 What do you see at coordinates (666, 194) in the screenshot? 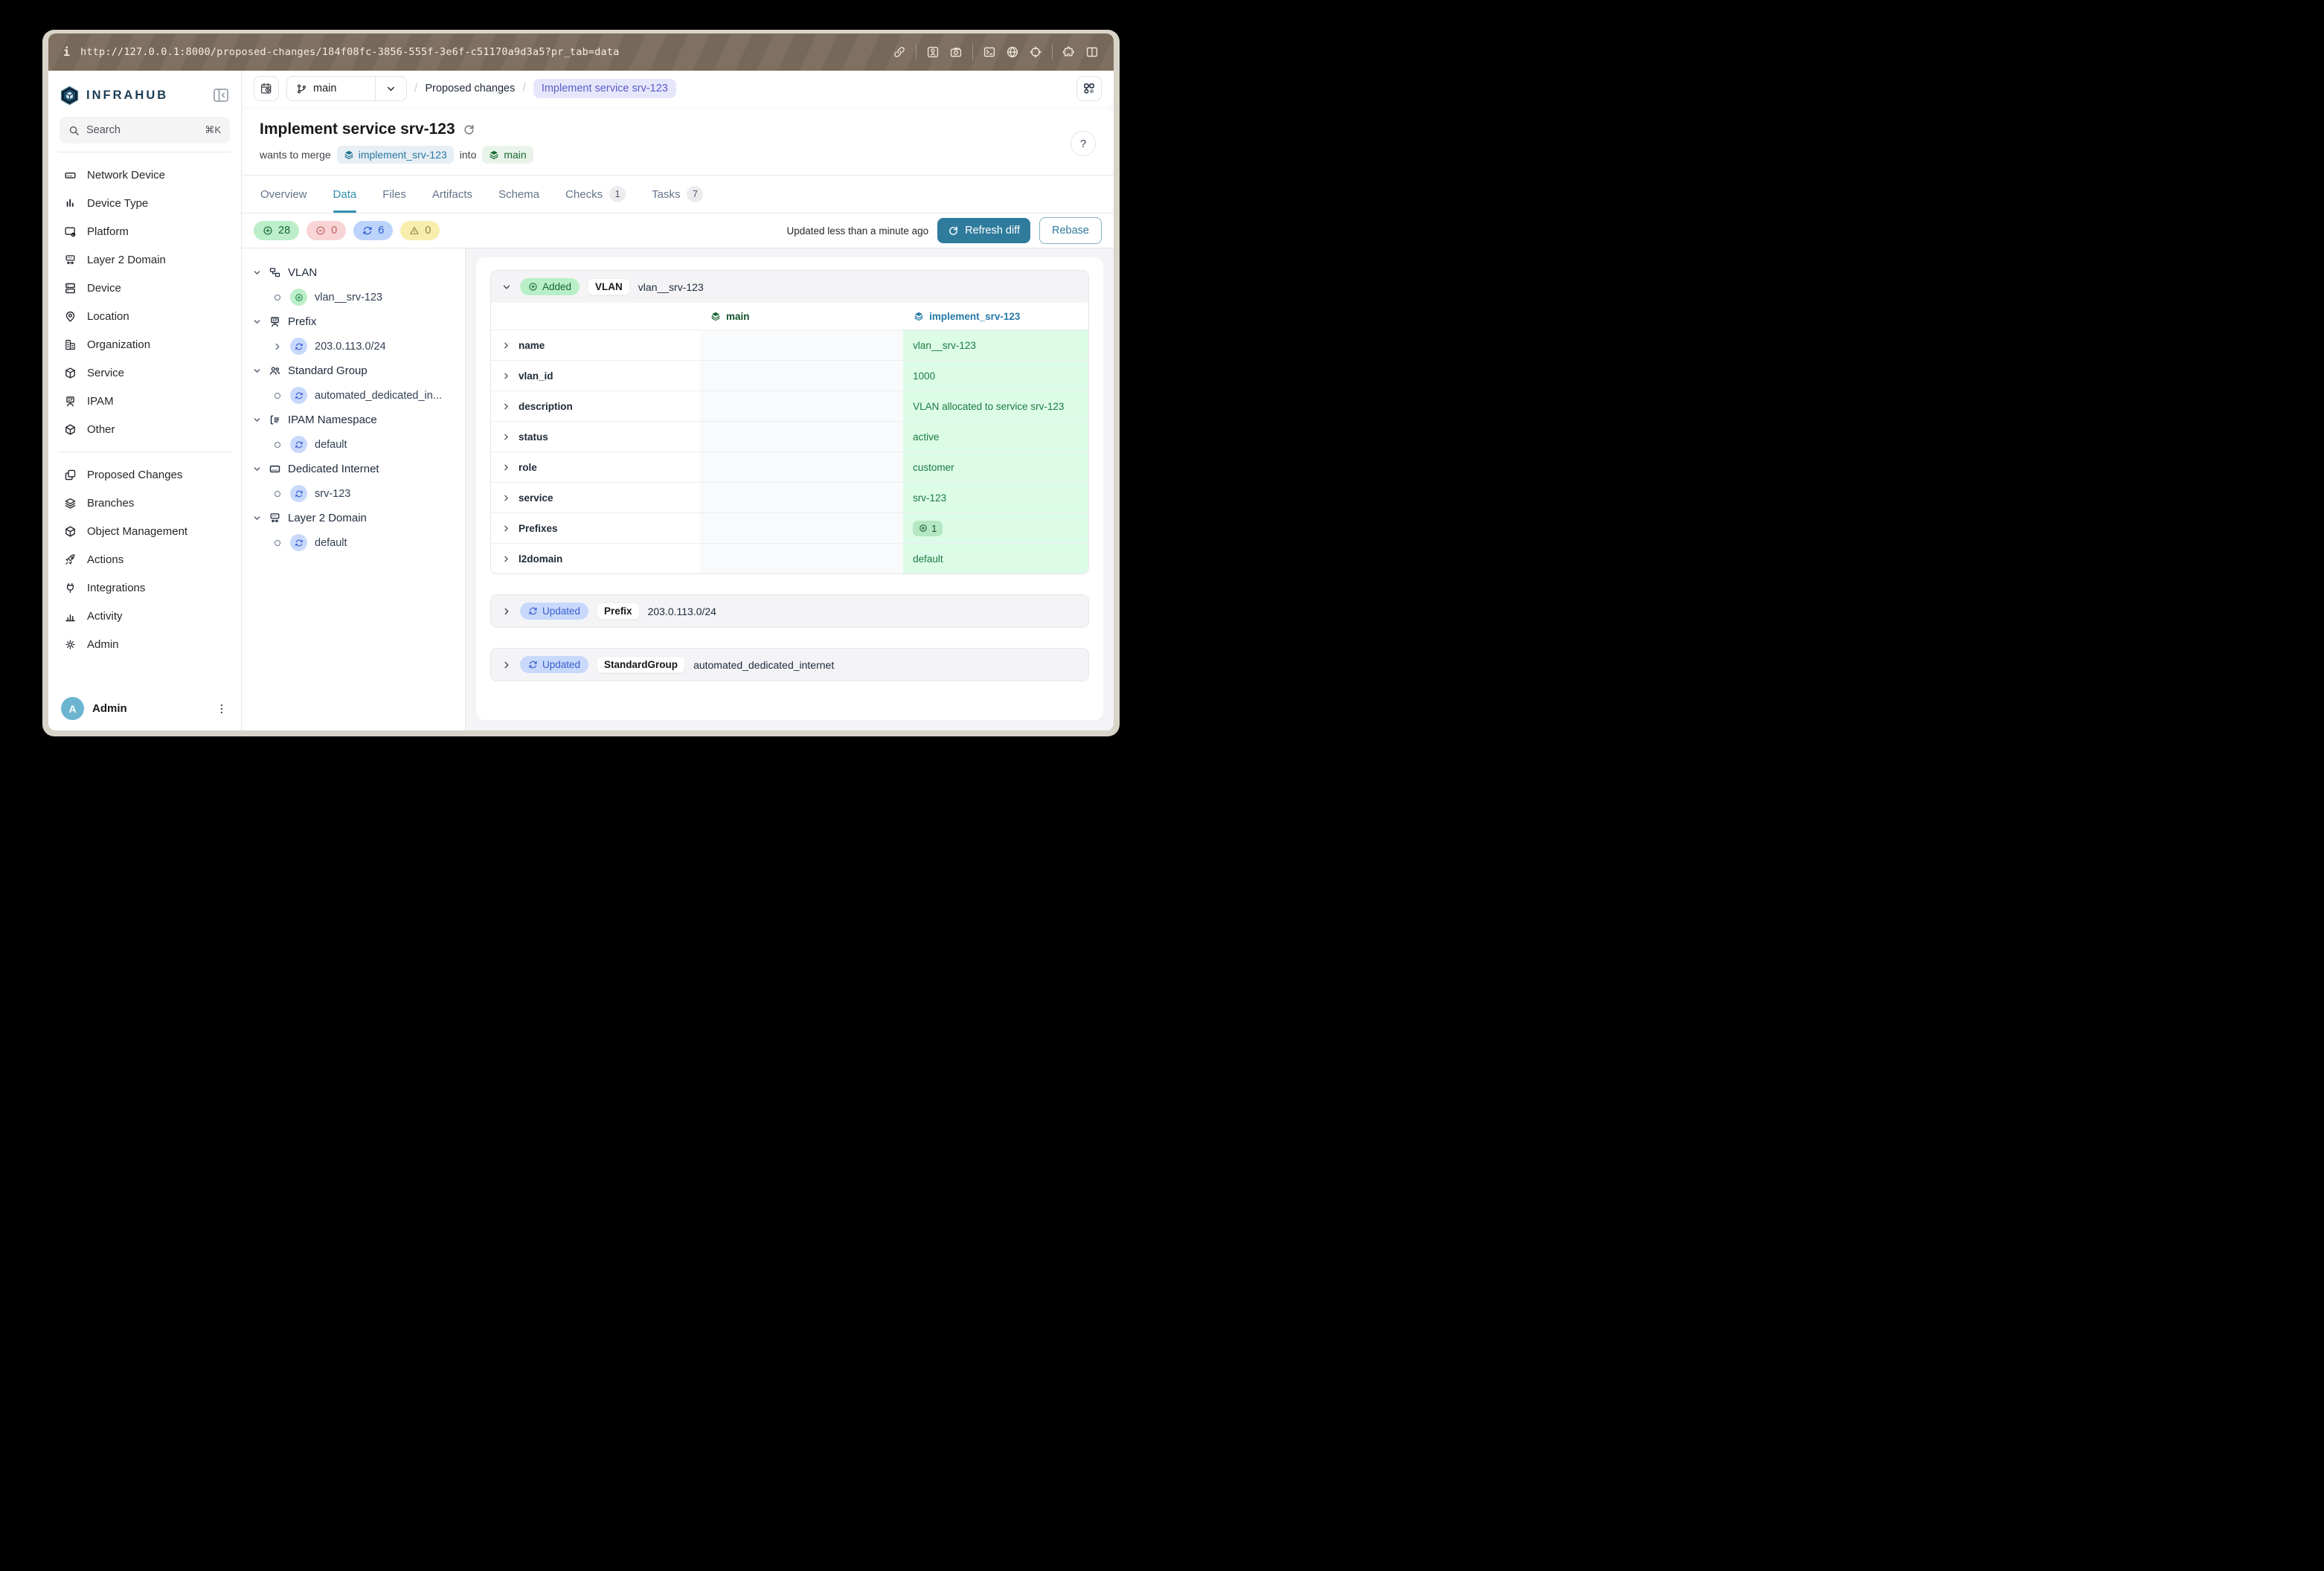
I see `tab-label: Tasks` at bounding box center [666, 194].